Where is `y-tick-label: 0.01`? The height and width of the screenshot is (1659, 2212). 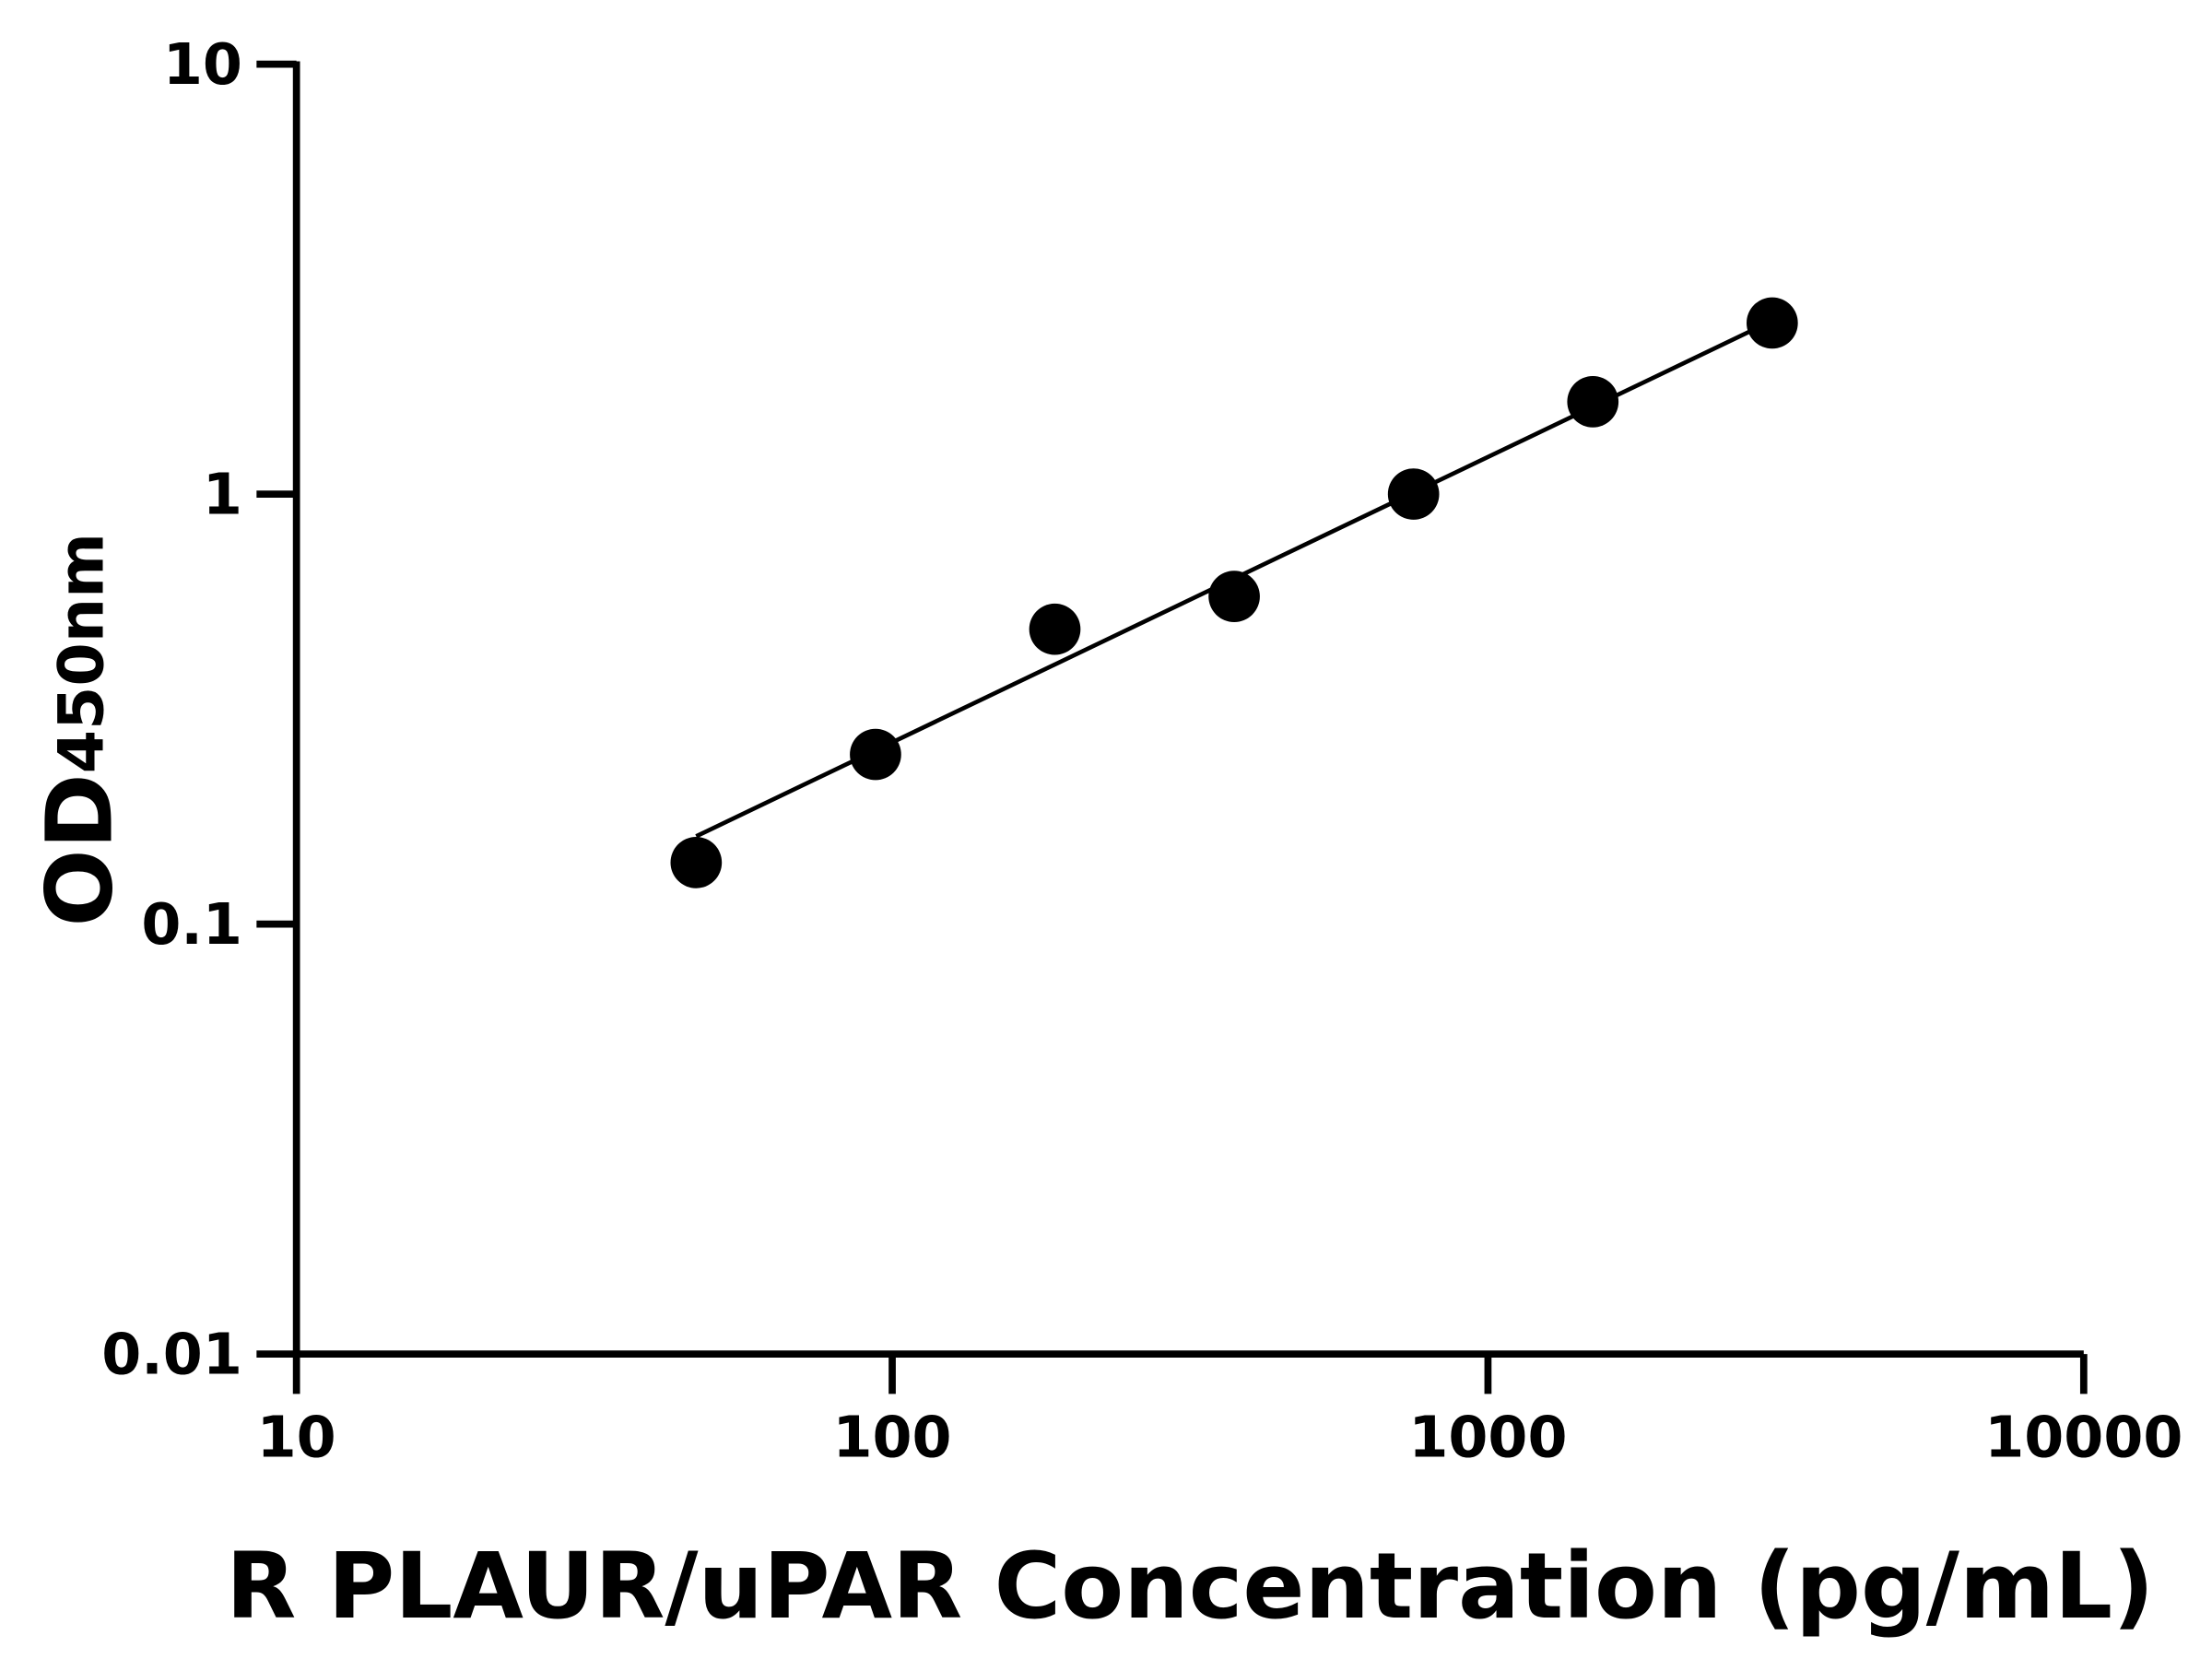 y-tick-label: 0.01 is located at coordinates (171, 1355).